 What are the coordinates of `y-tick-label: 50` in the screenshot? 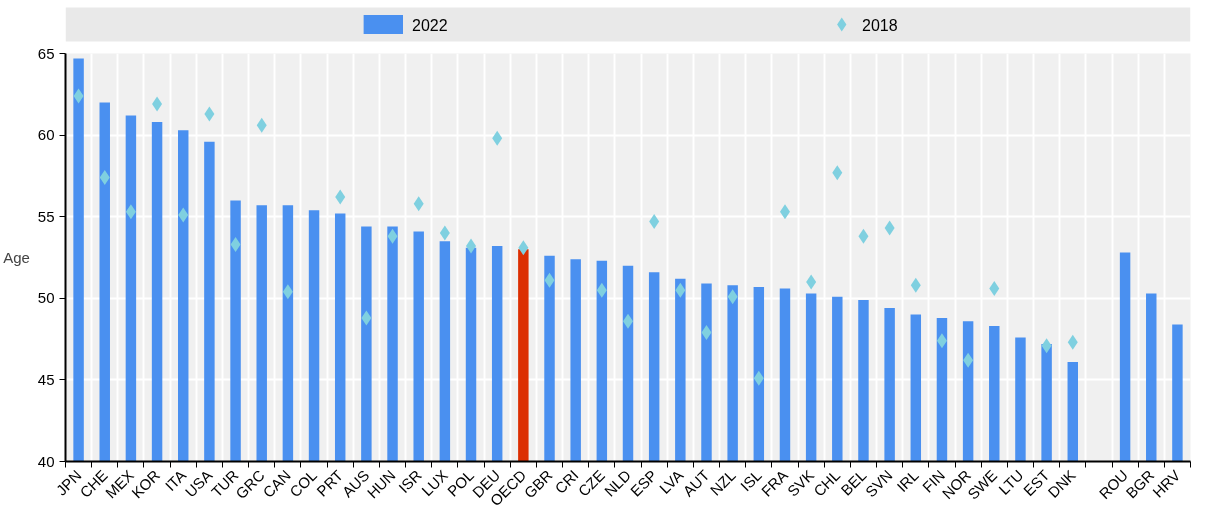 It's located at (46, 298).